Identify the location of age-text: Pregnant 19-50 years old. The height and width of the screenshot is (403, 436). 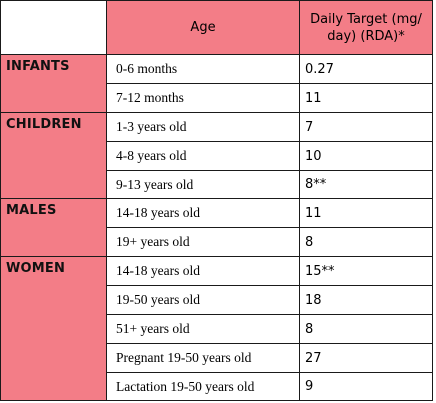
(184, 357).